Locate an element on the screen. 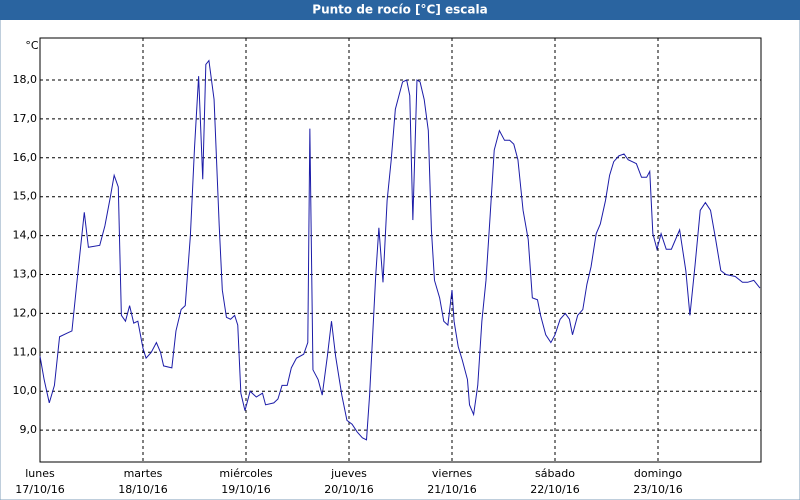 The width and height of the screenshot is (800, 500). title-bar is located at coordinates (400, 10).